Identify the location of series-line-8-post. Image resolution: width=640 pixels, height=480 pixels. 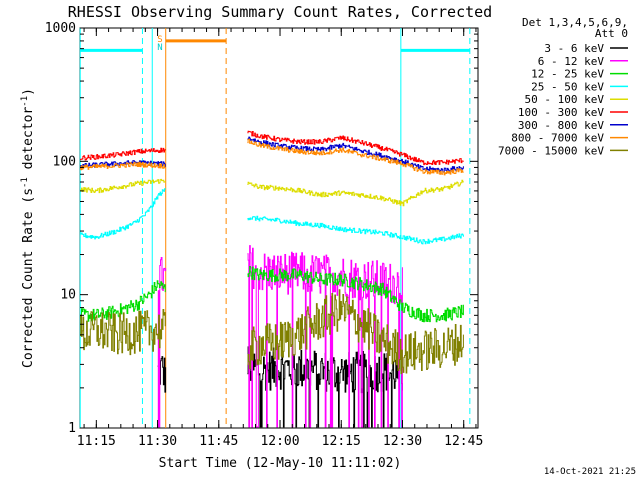
(355, 157).